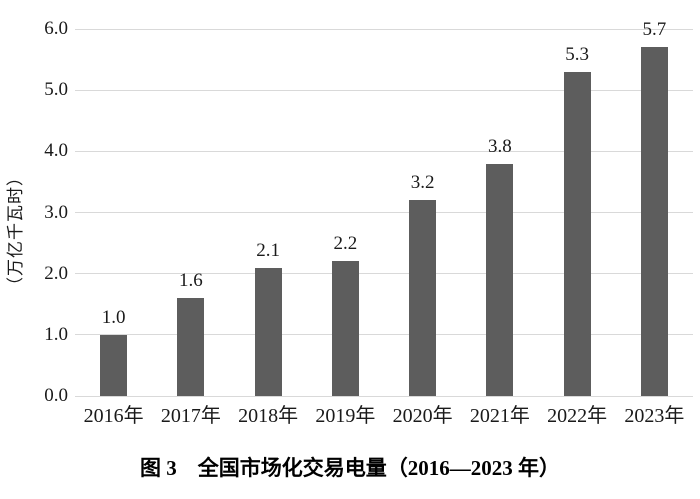  I want to click on bar-2018年, so click(268, 331).